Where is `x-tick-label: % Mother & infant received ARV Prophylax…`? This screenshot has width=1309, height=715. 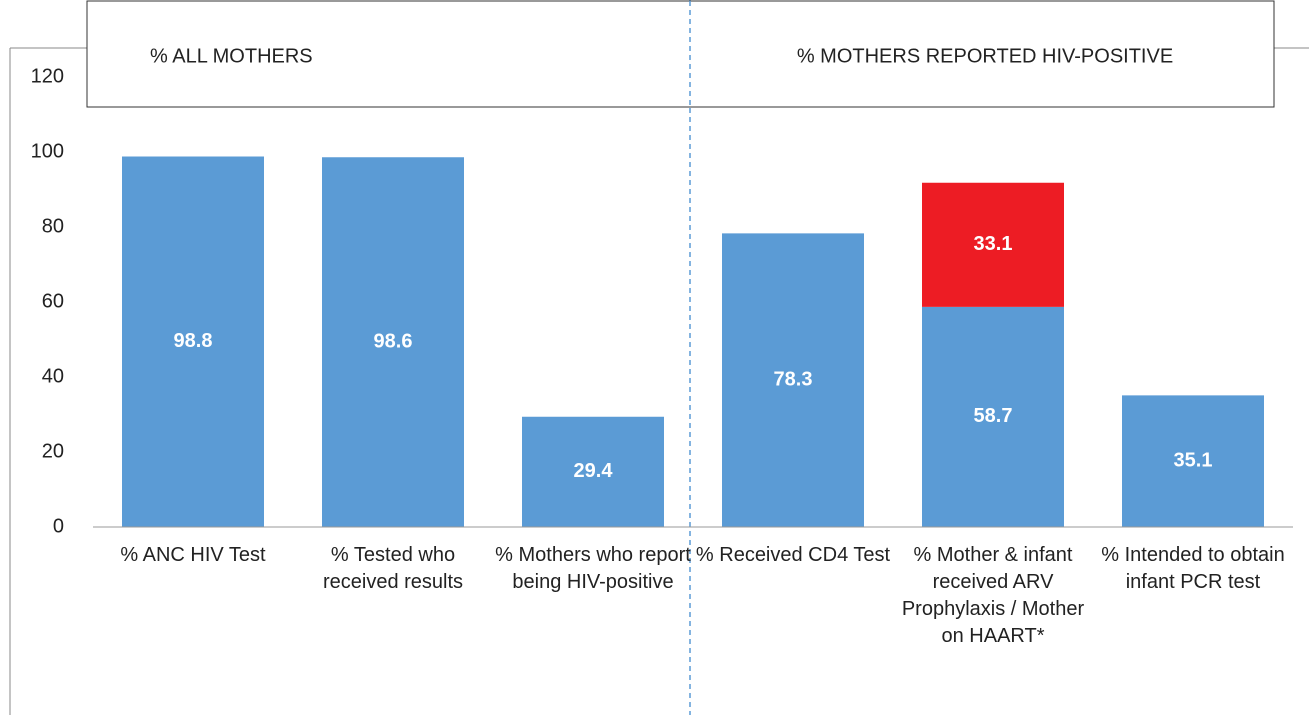
x-tick-label: % Mother & infant received ARV Prophylax… is located at coordinates (993, 595).